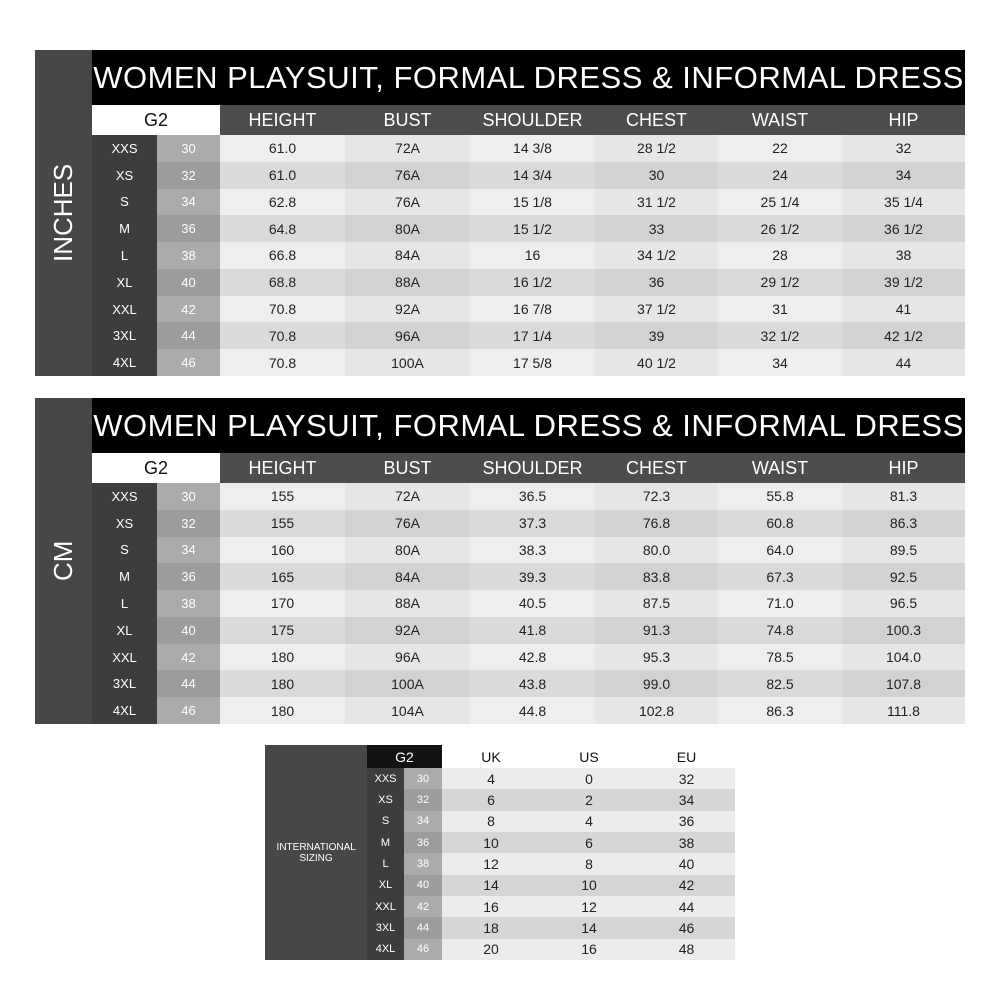 The width and height of the screenshot is (1000, 1000). I want to click on data-cell: 14, so click(589, 928).